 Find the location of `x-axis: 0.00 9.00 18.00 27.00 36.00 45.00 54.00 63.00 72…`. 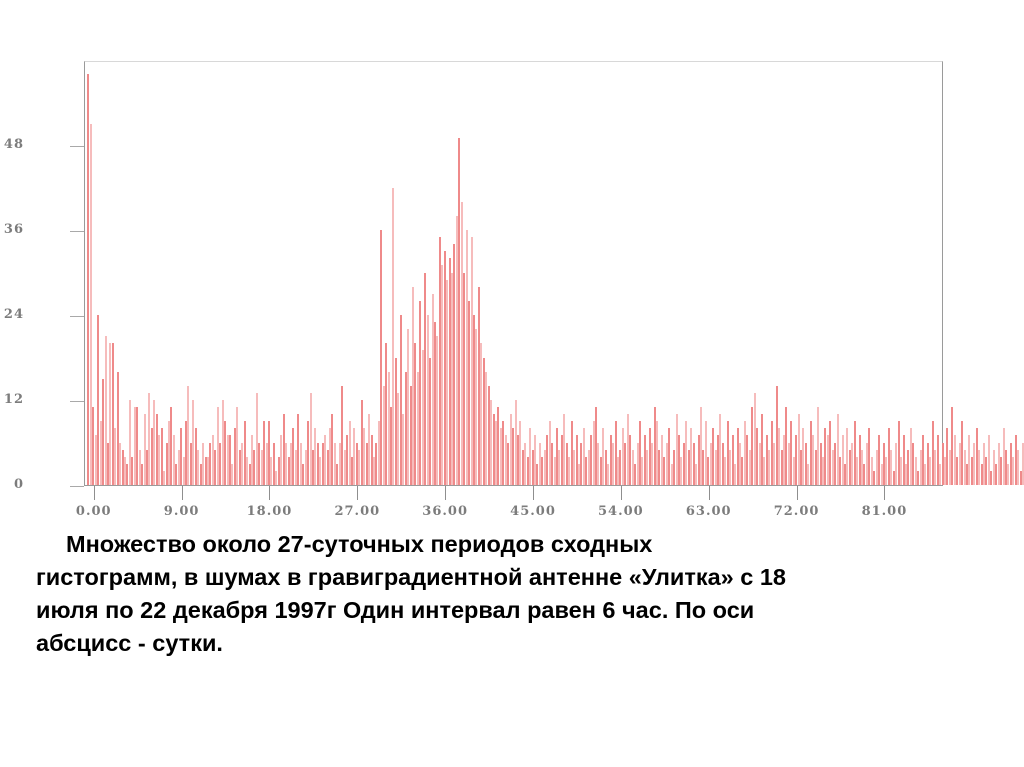

x-axis: 0.00 9.00 18.00 27.00 36.00 45.00 54.00 63.00 72… is located at coordinates (509, 506).